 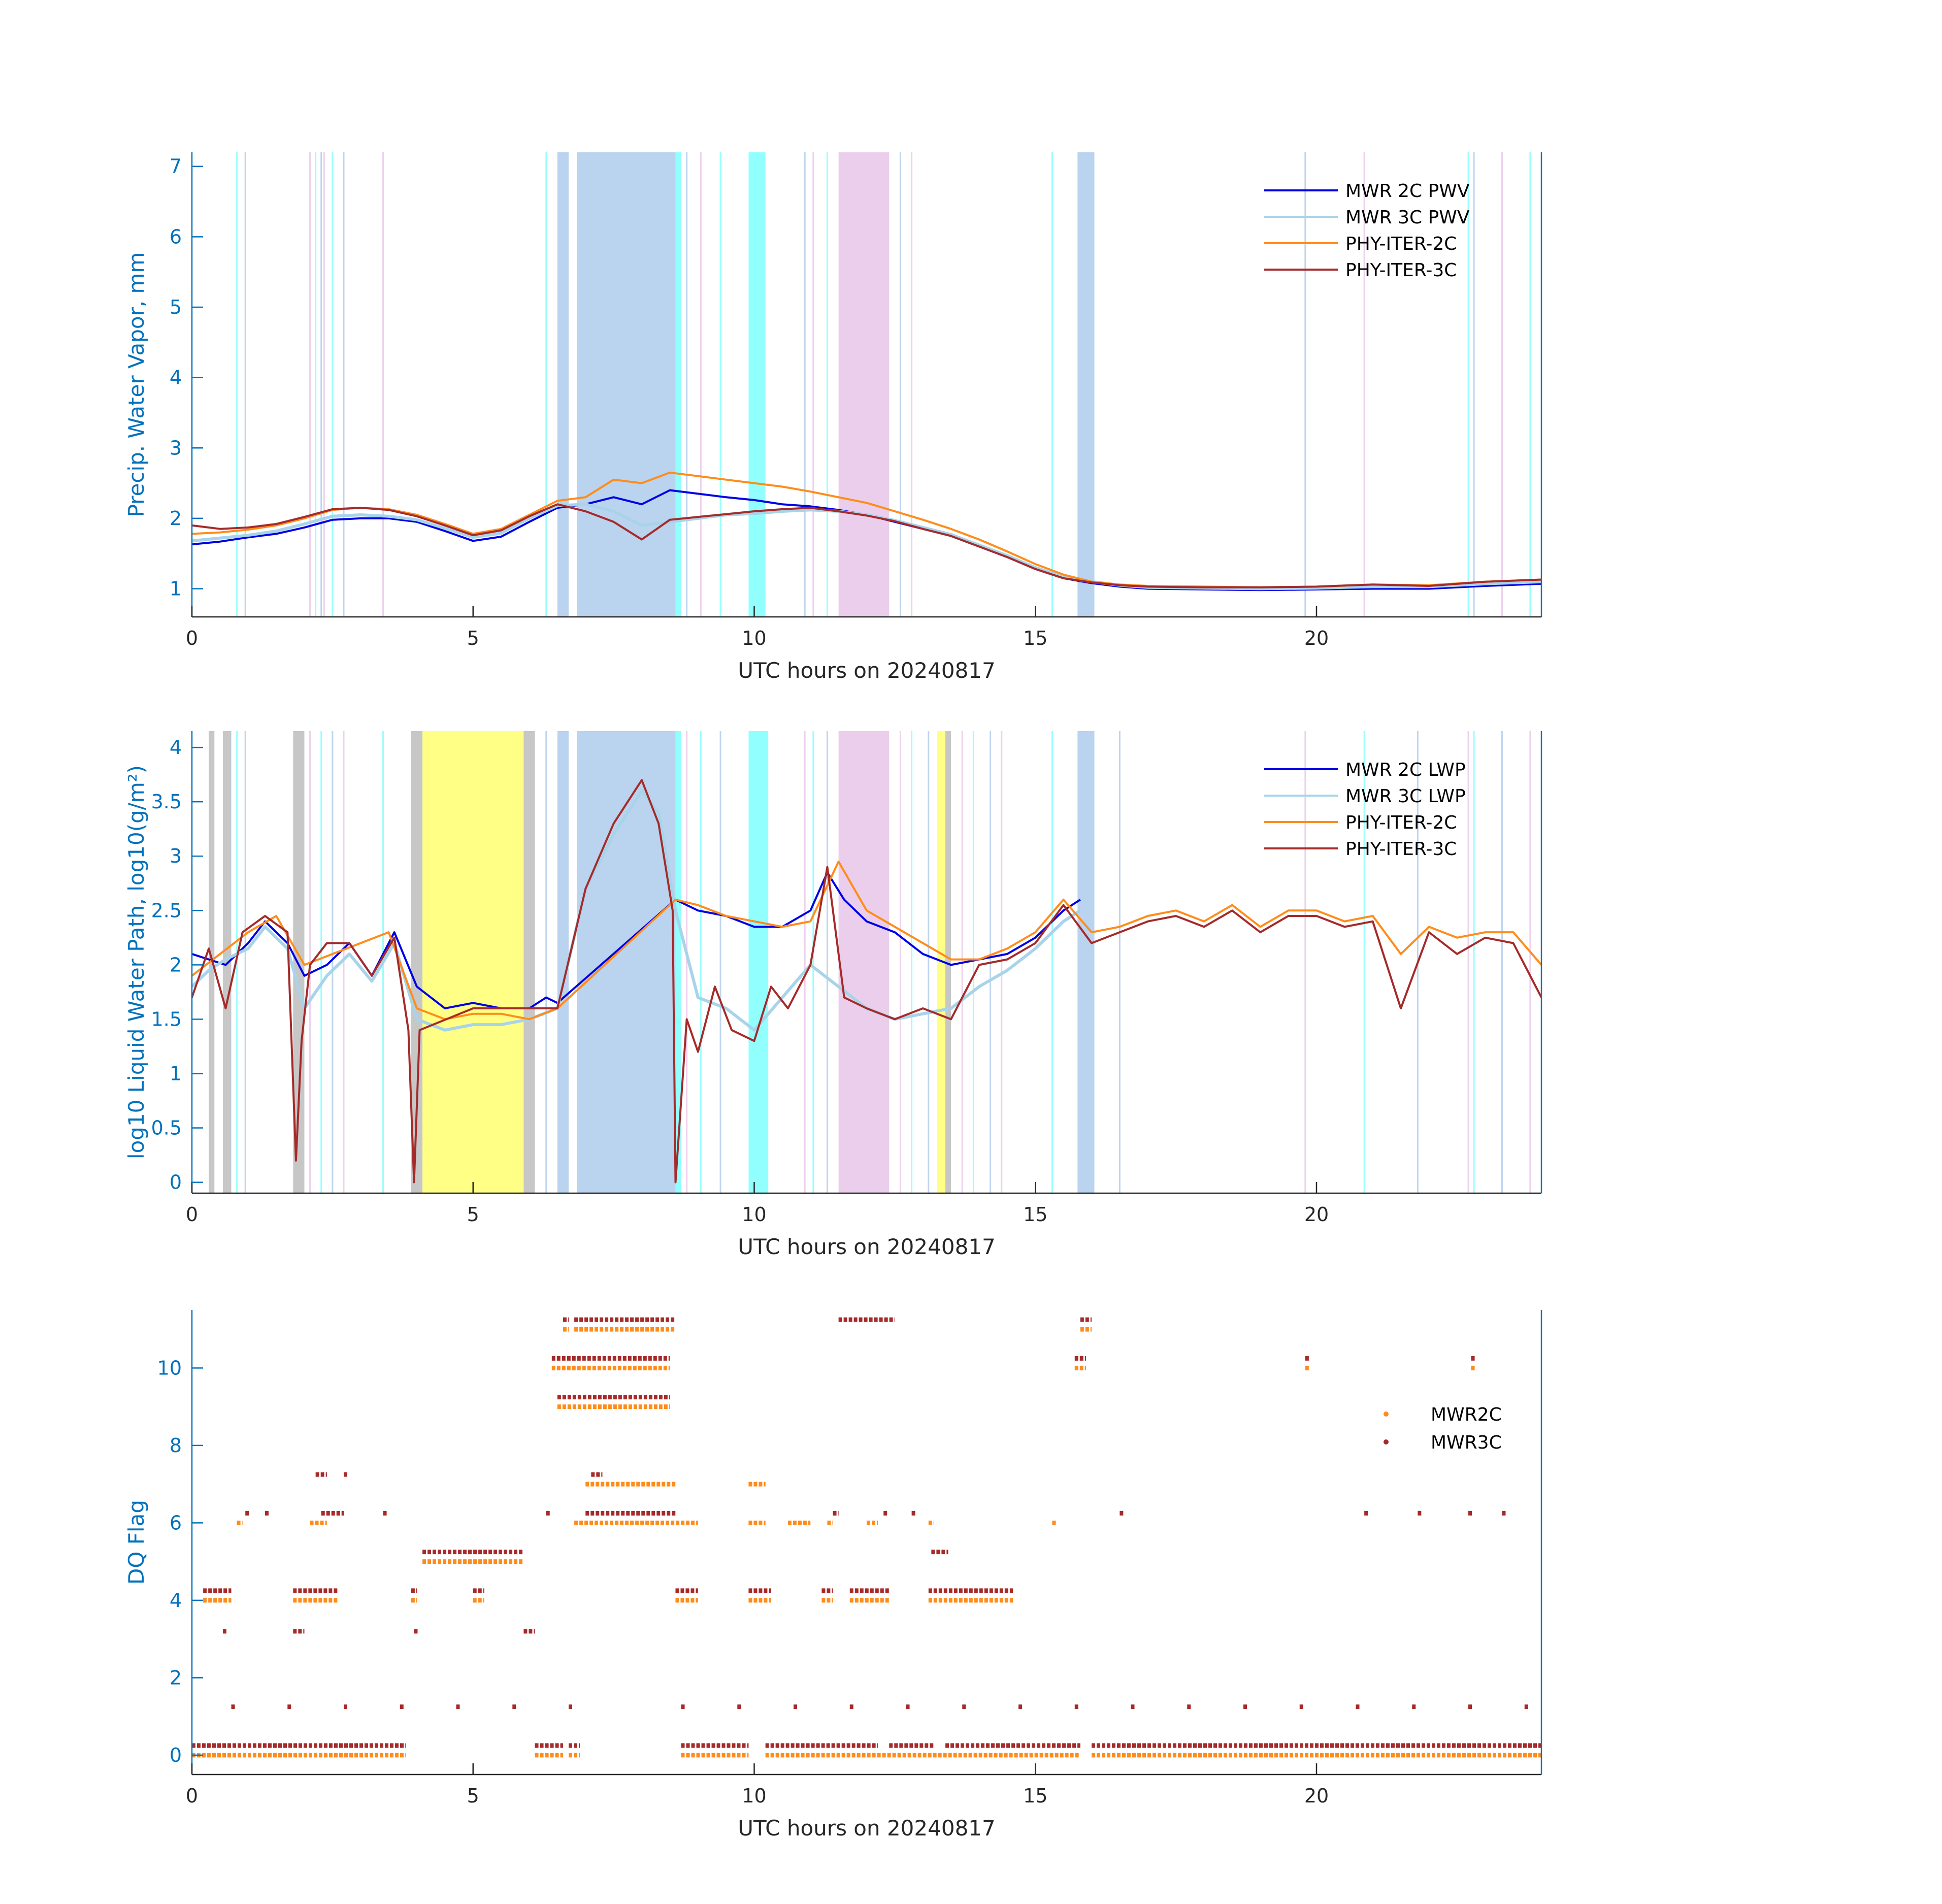 I want to click on legend-entry: MWR3C, so click(x=1466, y=1443).